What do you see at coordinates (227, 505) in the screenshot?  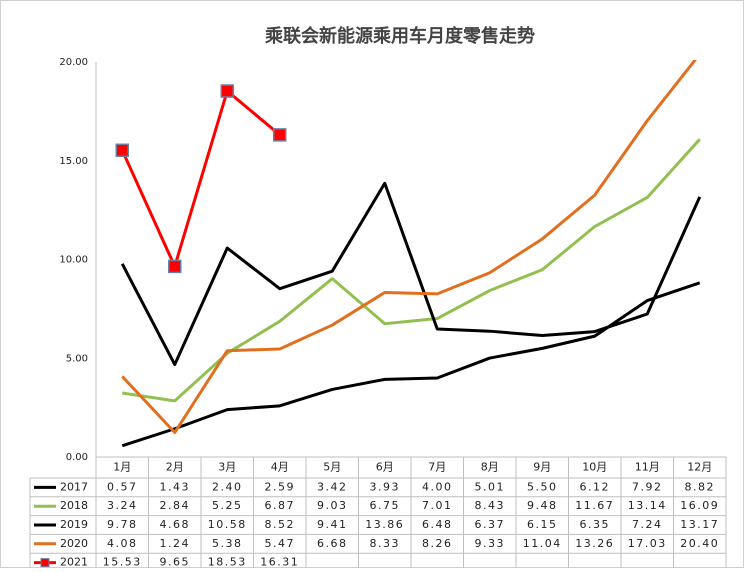 I see `data-label: 5.25` at bounding box center [227, 505].